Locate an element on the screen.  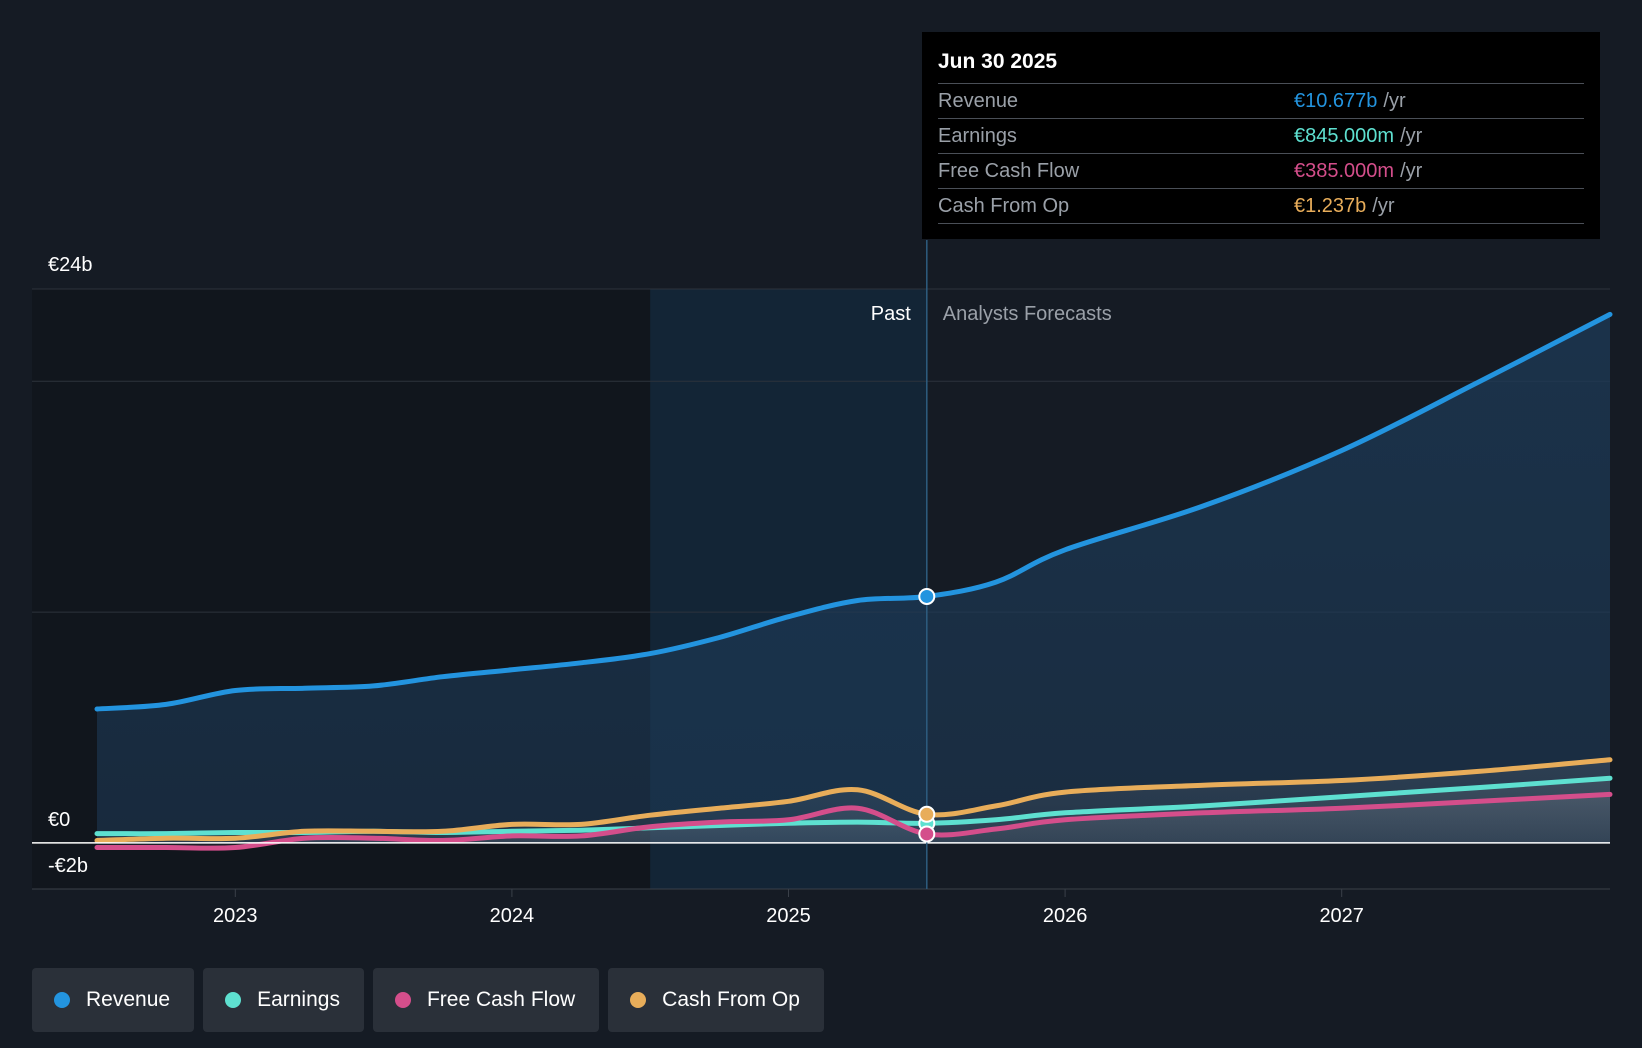
legend-item-earnings: Earnings is located at coordinates (283, 1000).